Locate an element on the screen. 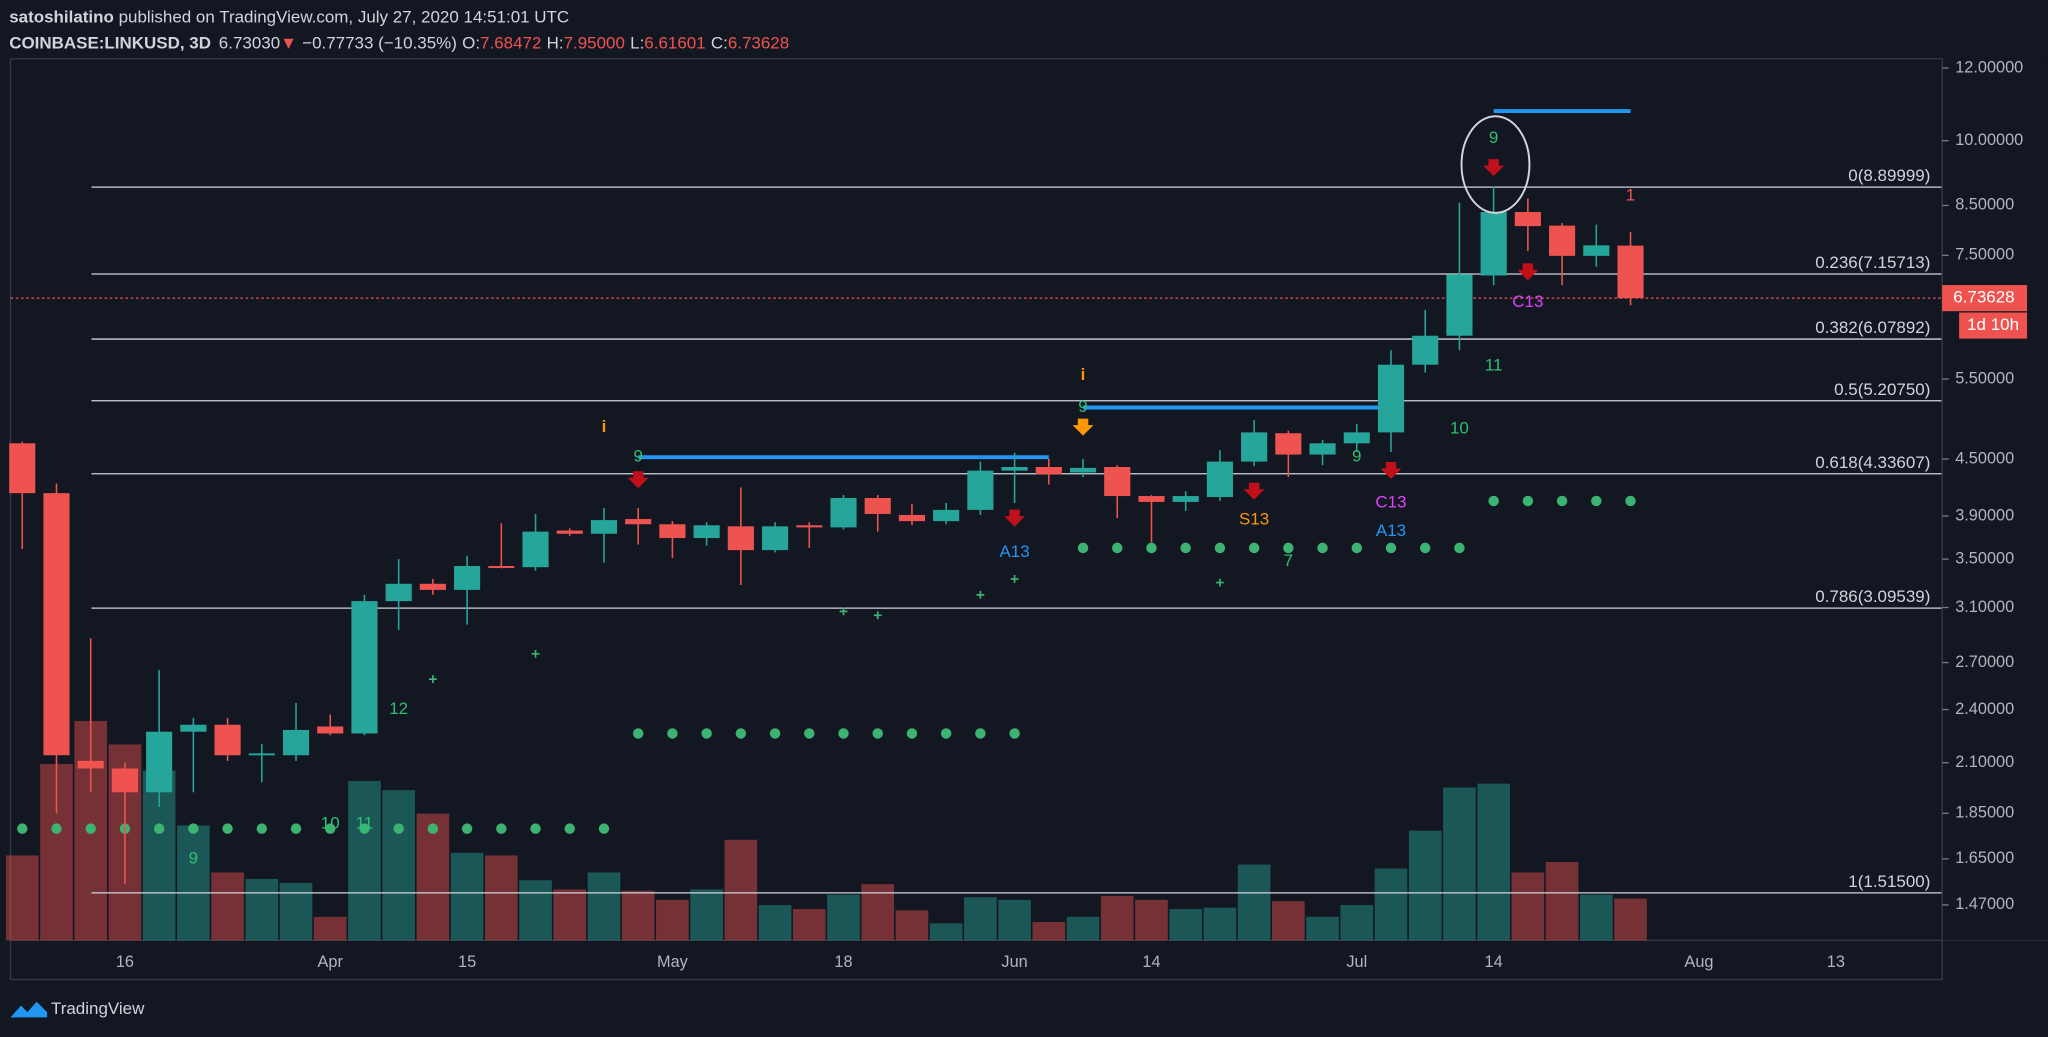 This screenshot has height=1037, width=2048. open: 7.68472 is located at coordinates (510, 43).